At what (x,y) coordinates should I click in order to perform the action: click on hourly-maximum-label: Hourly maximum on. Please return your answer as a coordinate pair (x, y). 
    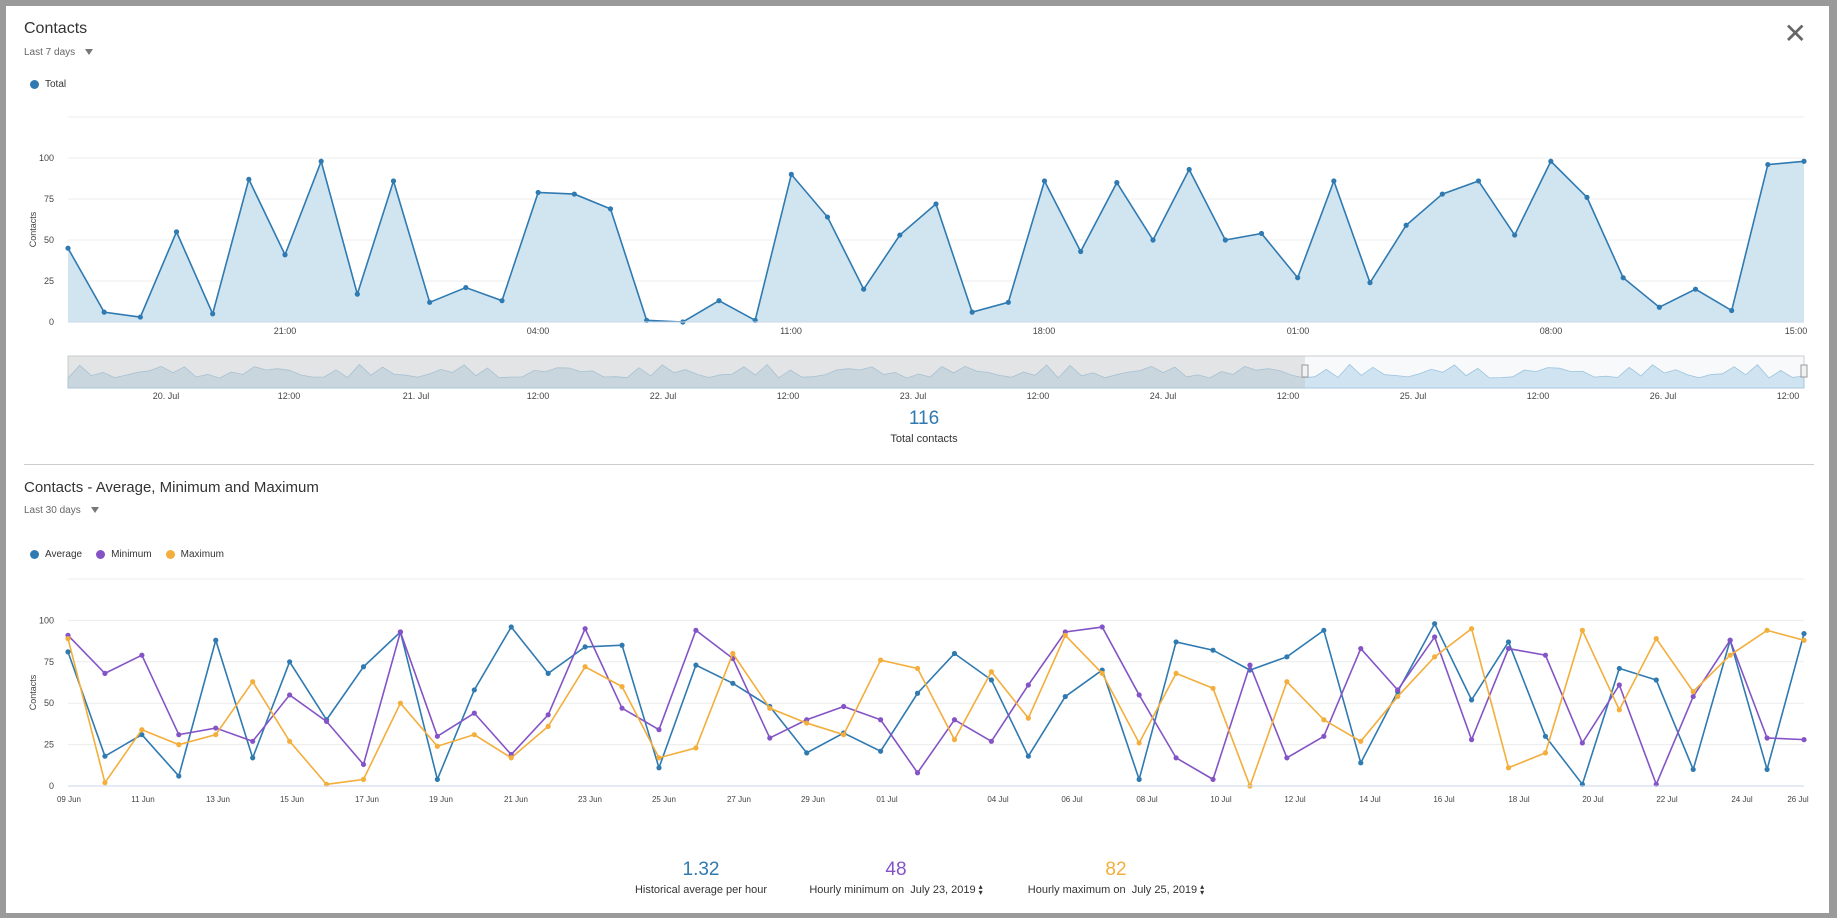
    Looking at the image, I should click on (1076, 890).